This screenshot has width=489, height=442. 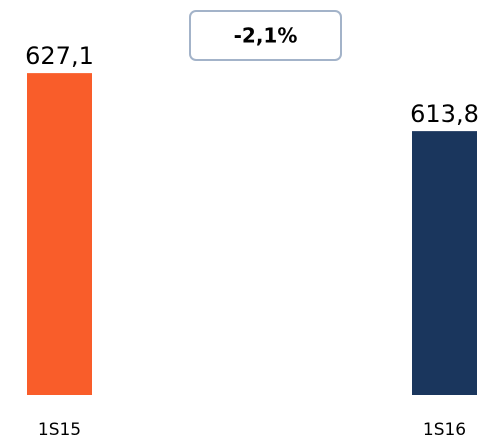 I want to click on value-label: 613,8, so click(x=444, y=114).